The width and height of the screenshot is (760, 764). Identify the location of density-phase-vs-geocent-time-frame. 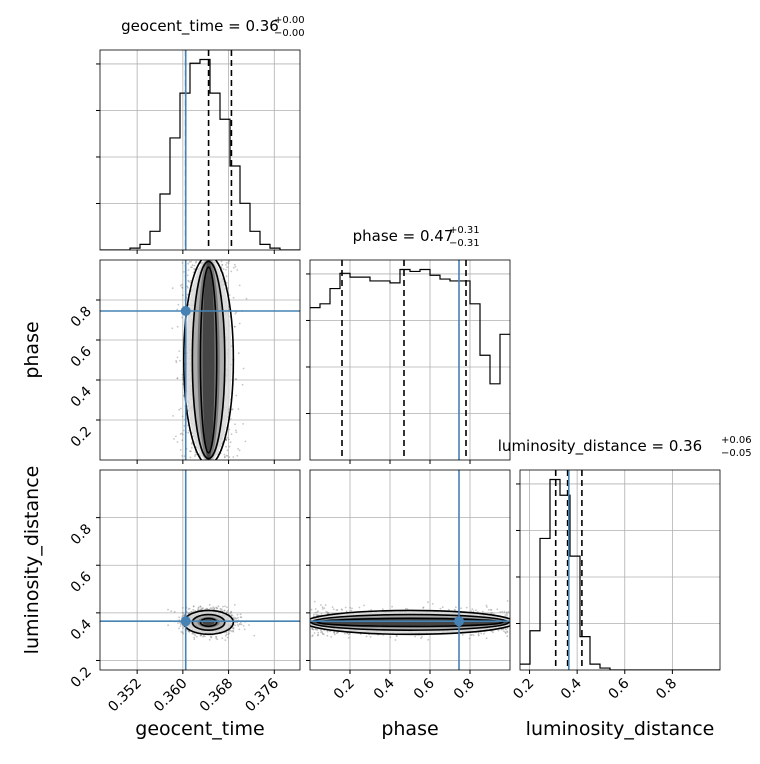
(200, 360).